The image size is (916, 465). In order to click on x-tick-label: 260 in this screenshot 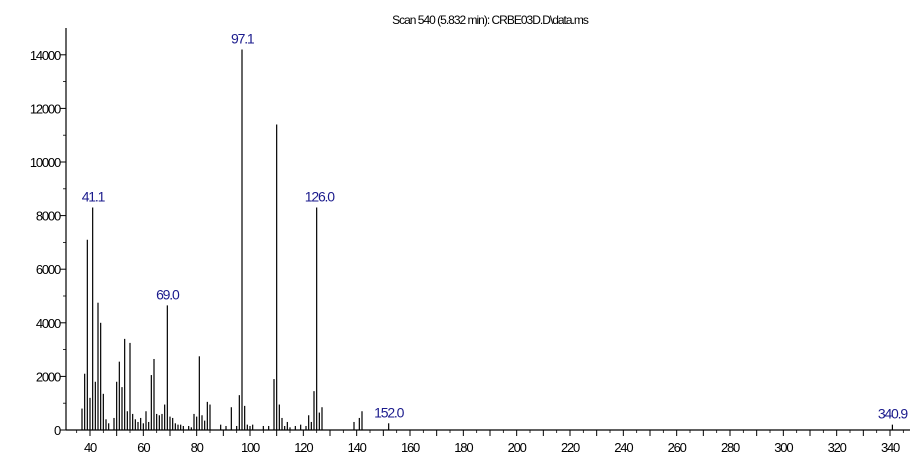, I will do `click(677, 447)`.